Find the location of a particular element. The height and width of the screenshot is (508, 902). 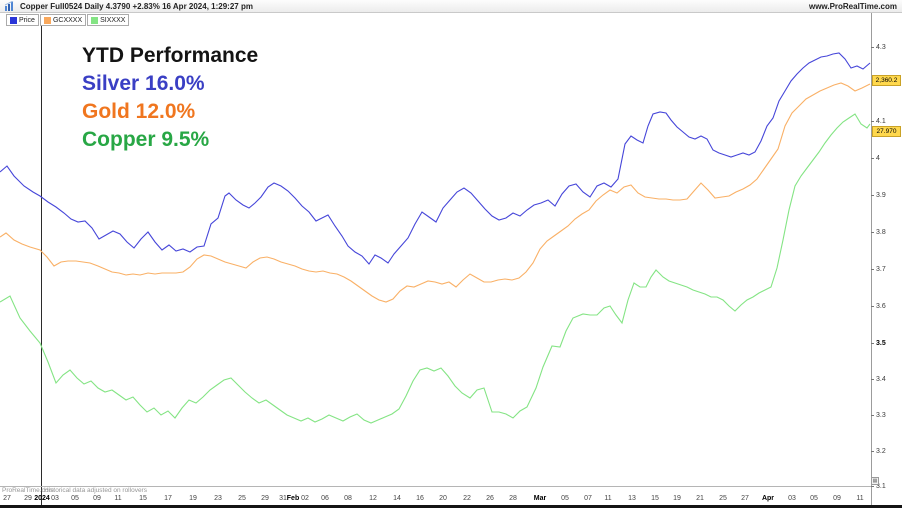

window-bottom-border is located at coordinates (451, 506).